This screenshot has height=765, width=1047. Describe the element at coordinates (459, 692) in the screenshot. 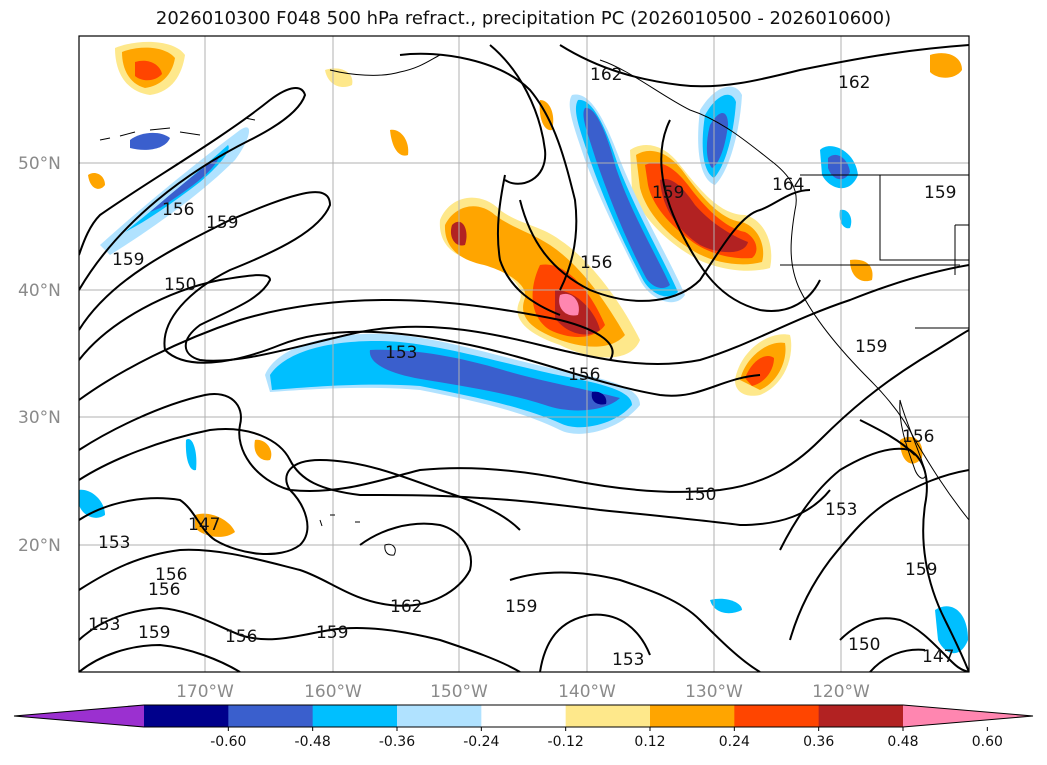

I see `longitude-label: 150°W` at that location.